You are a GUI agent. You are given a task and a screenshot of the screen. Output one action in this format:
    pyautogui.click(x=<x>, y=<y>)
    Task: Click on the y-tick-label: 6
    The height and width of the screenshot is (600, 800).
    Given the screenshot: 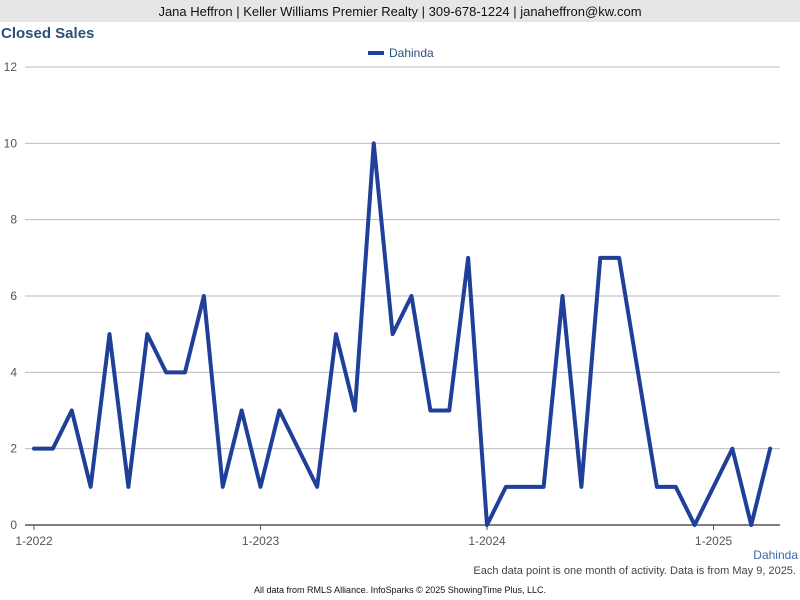 What is the action you would take?
    pyautogui.click(x=13, y=296)
    